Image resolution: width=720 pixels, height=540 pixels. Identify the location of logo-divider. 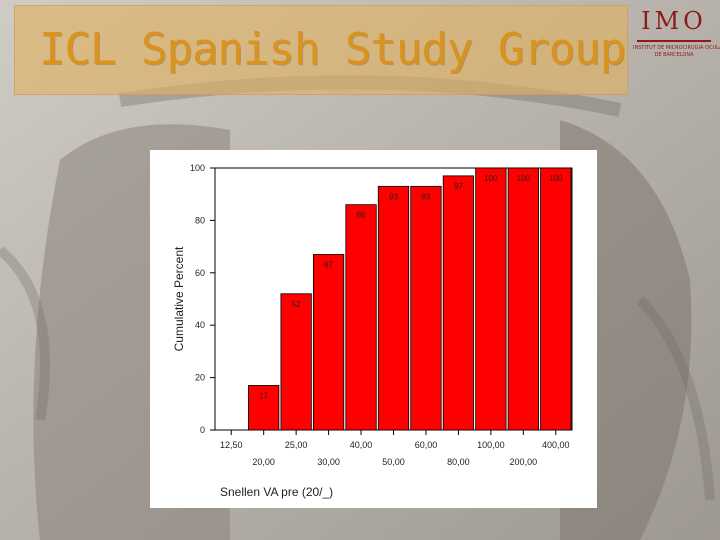
(674, 41).